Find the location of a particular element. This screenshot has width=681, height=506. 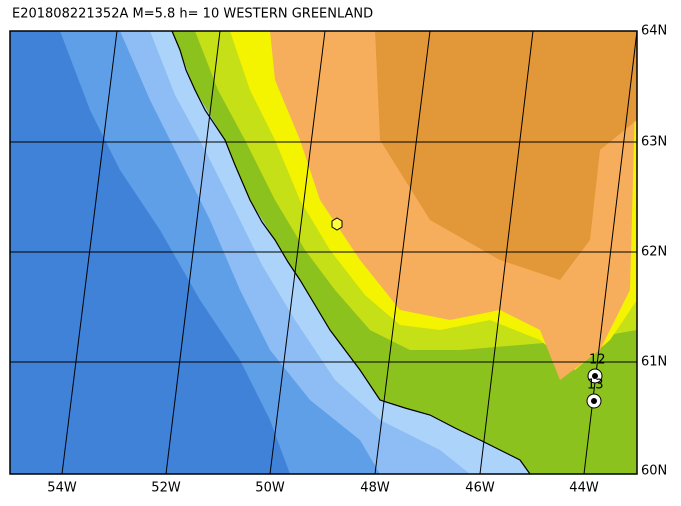

station-label: 12 is located at coordinates (597, 360).